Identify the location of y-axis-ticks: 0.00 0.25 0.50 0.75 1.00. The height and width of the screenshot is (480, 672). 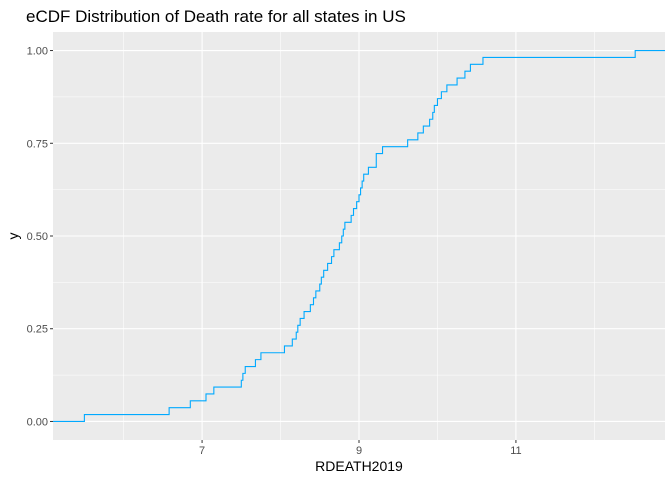
(40, 237).